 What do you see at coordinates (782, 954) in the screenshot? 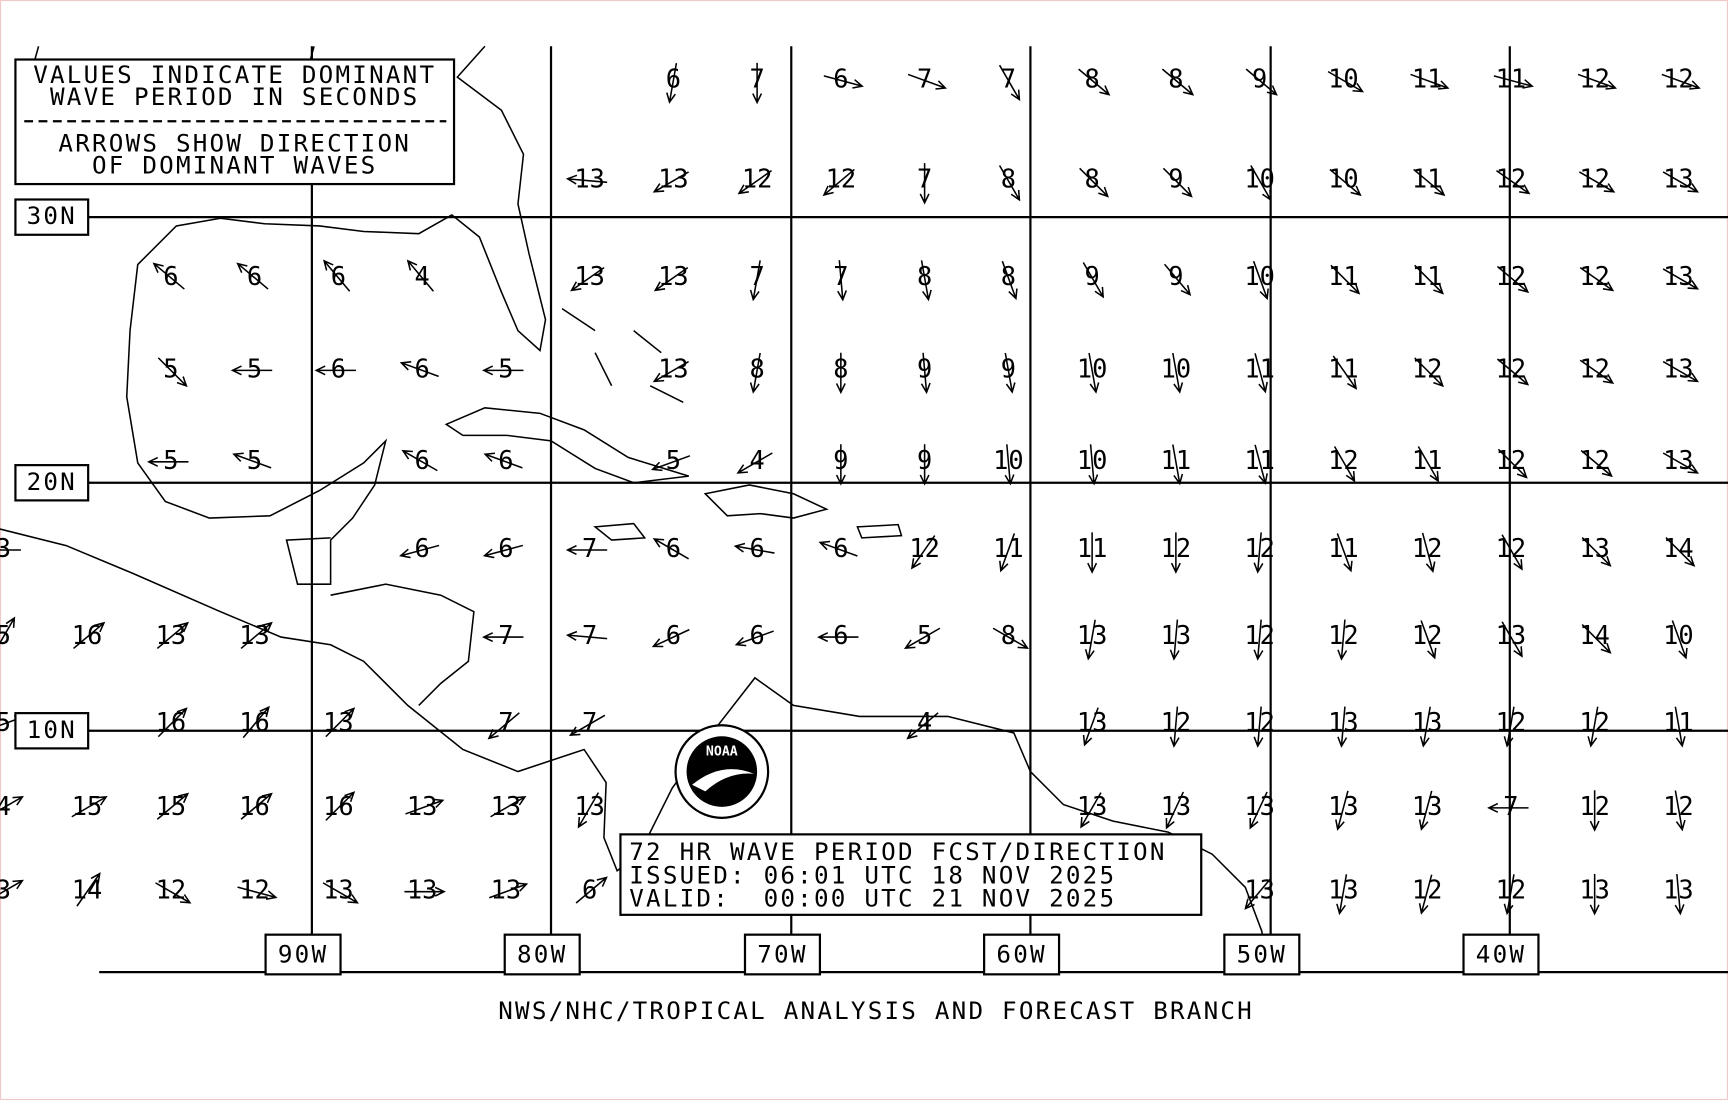
I see `longitude-label: 70W` at bounding box center [782, 954].